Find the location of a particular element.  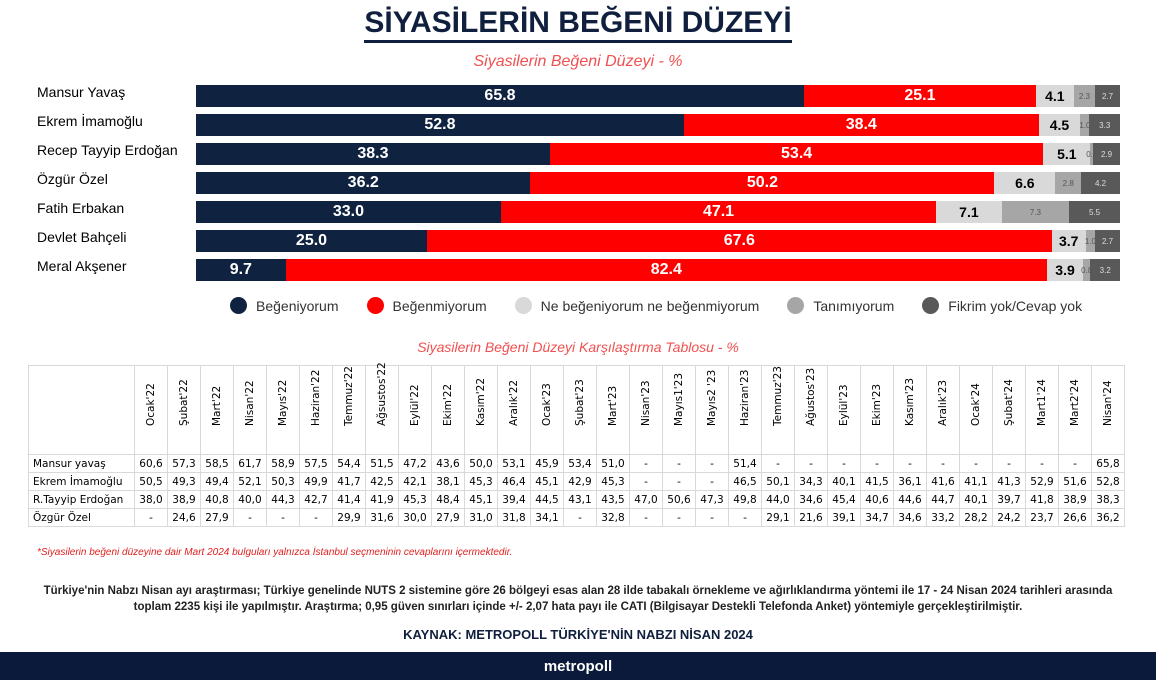

column-header: Haziran'23 is located at coordinates (745, 410).